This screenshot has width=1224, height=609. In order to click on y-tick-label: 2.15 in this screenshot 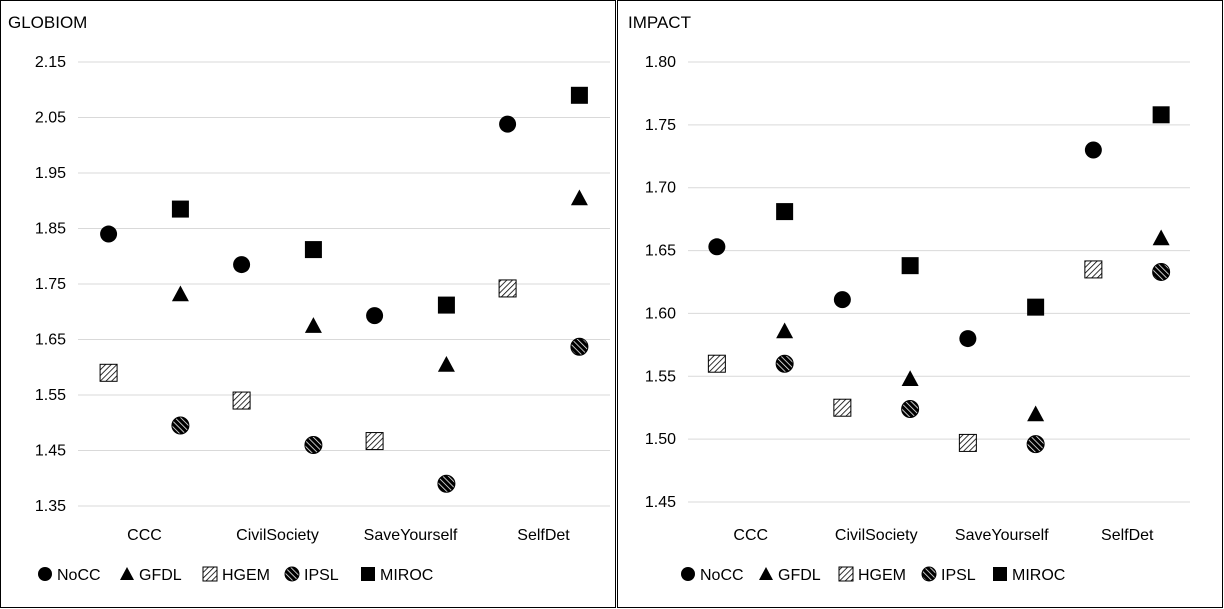, I will do `click(50, 62)`.